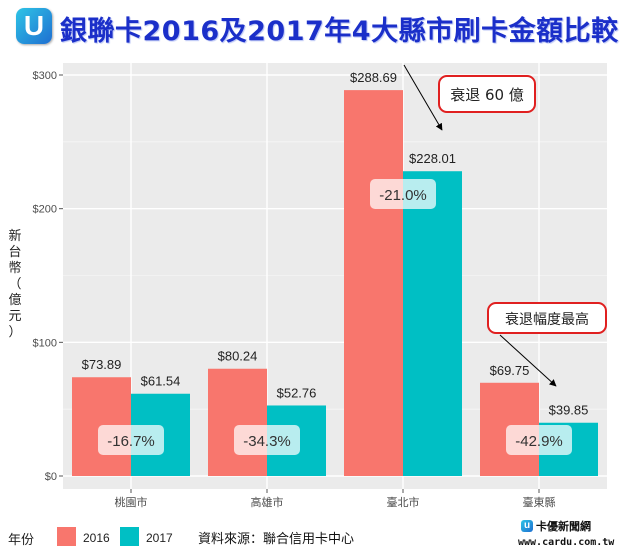 The image size is (620, 554). I want to click on callout-box-taipei, so click(487, 94).